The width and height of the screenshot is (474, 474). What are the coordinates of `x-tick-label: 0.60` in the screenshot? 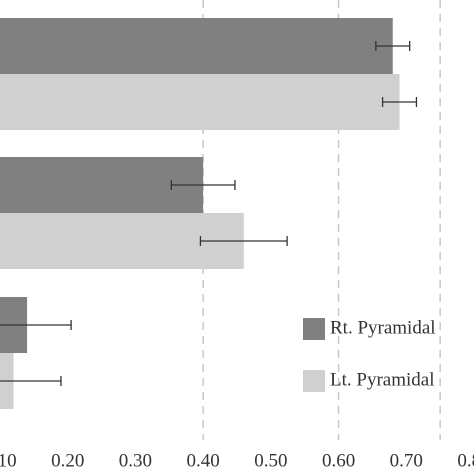 It's located at (338, 460).